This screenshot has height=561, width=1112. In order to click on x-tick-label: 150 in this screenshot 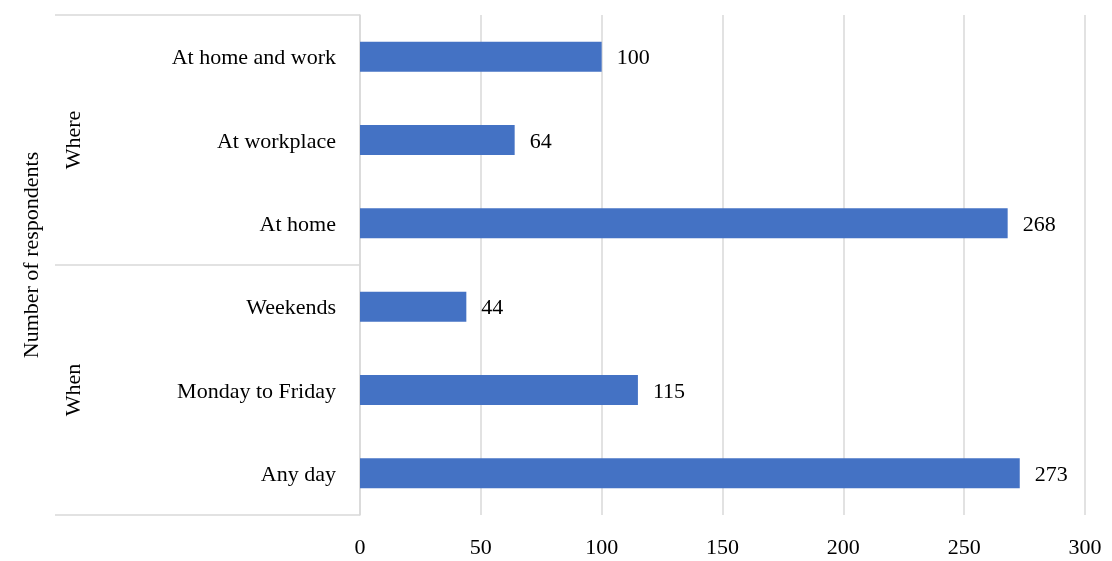, I will do `click(722, 546)`.